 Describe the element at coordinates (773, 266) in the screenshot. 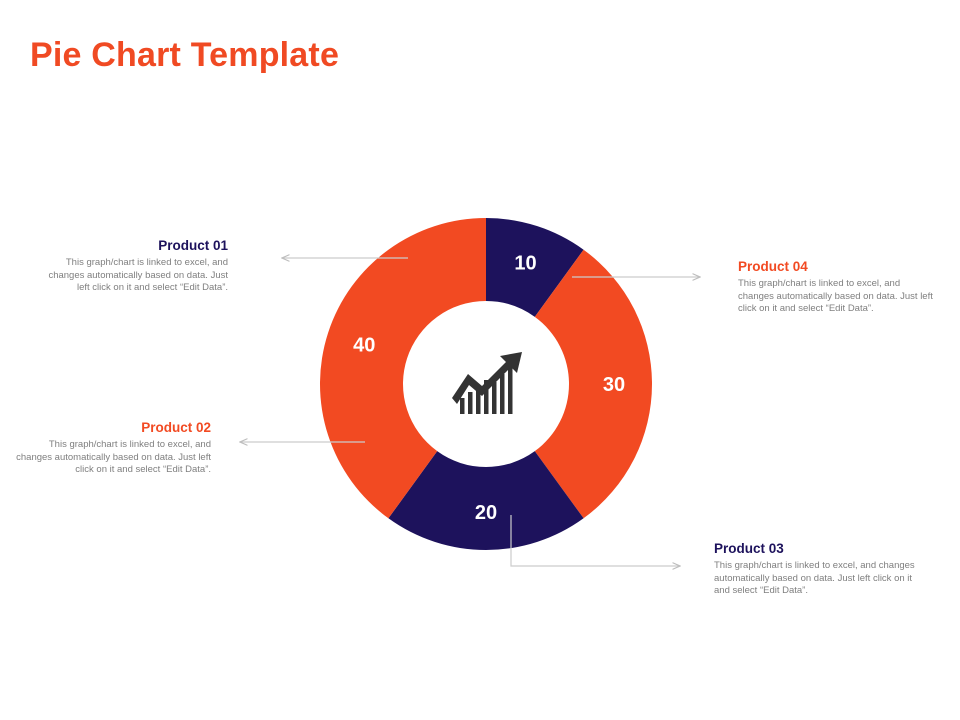

I see `callout-heading-product-04: Product 04` at that location.